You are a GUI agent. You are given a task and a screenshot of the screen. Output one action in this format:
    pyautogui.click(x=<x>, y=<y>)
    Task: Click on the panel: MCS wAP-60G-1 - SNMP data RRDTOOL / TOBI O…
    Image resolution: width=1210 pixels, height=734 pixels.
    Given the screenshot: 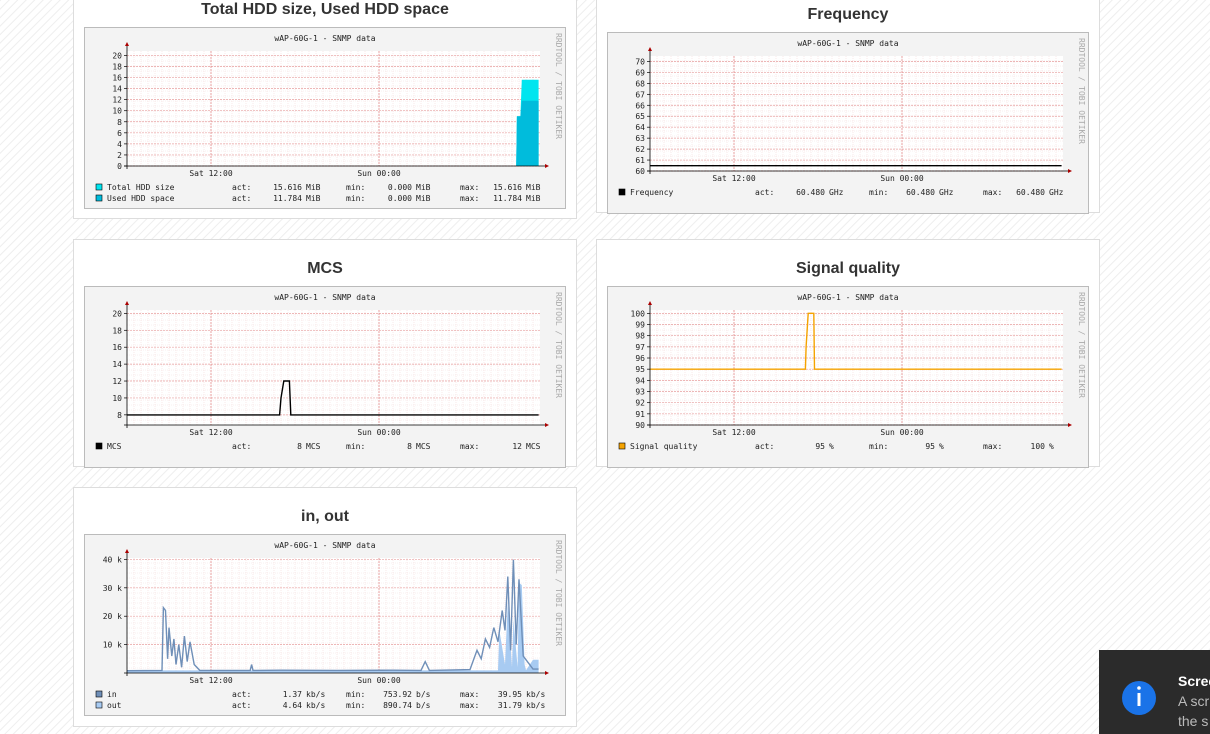 What is the action you would take?
    pyautogui.click(x=325, y=353)
    